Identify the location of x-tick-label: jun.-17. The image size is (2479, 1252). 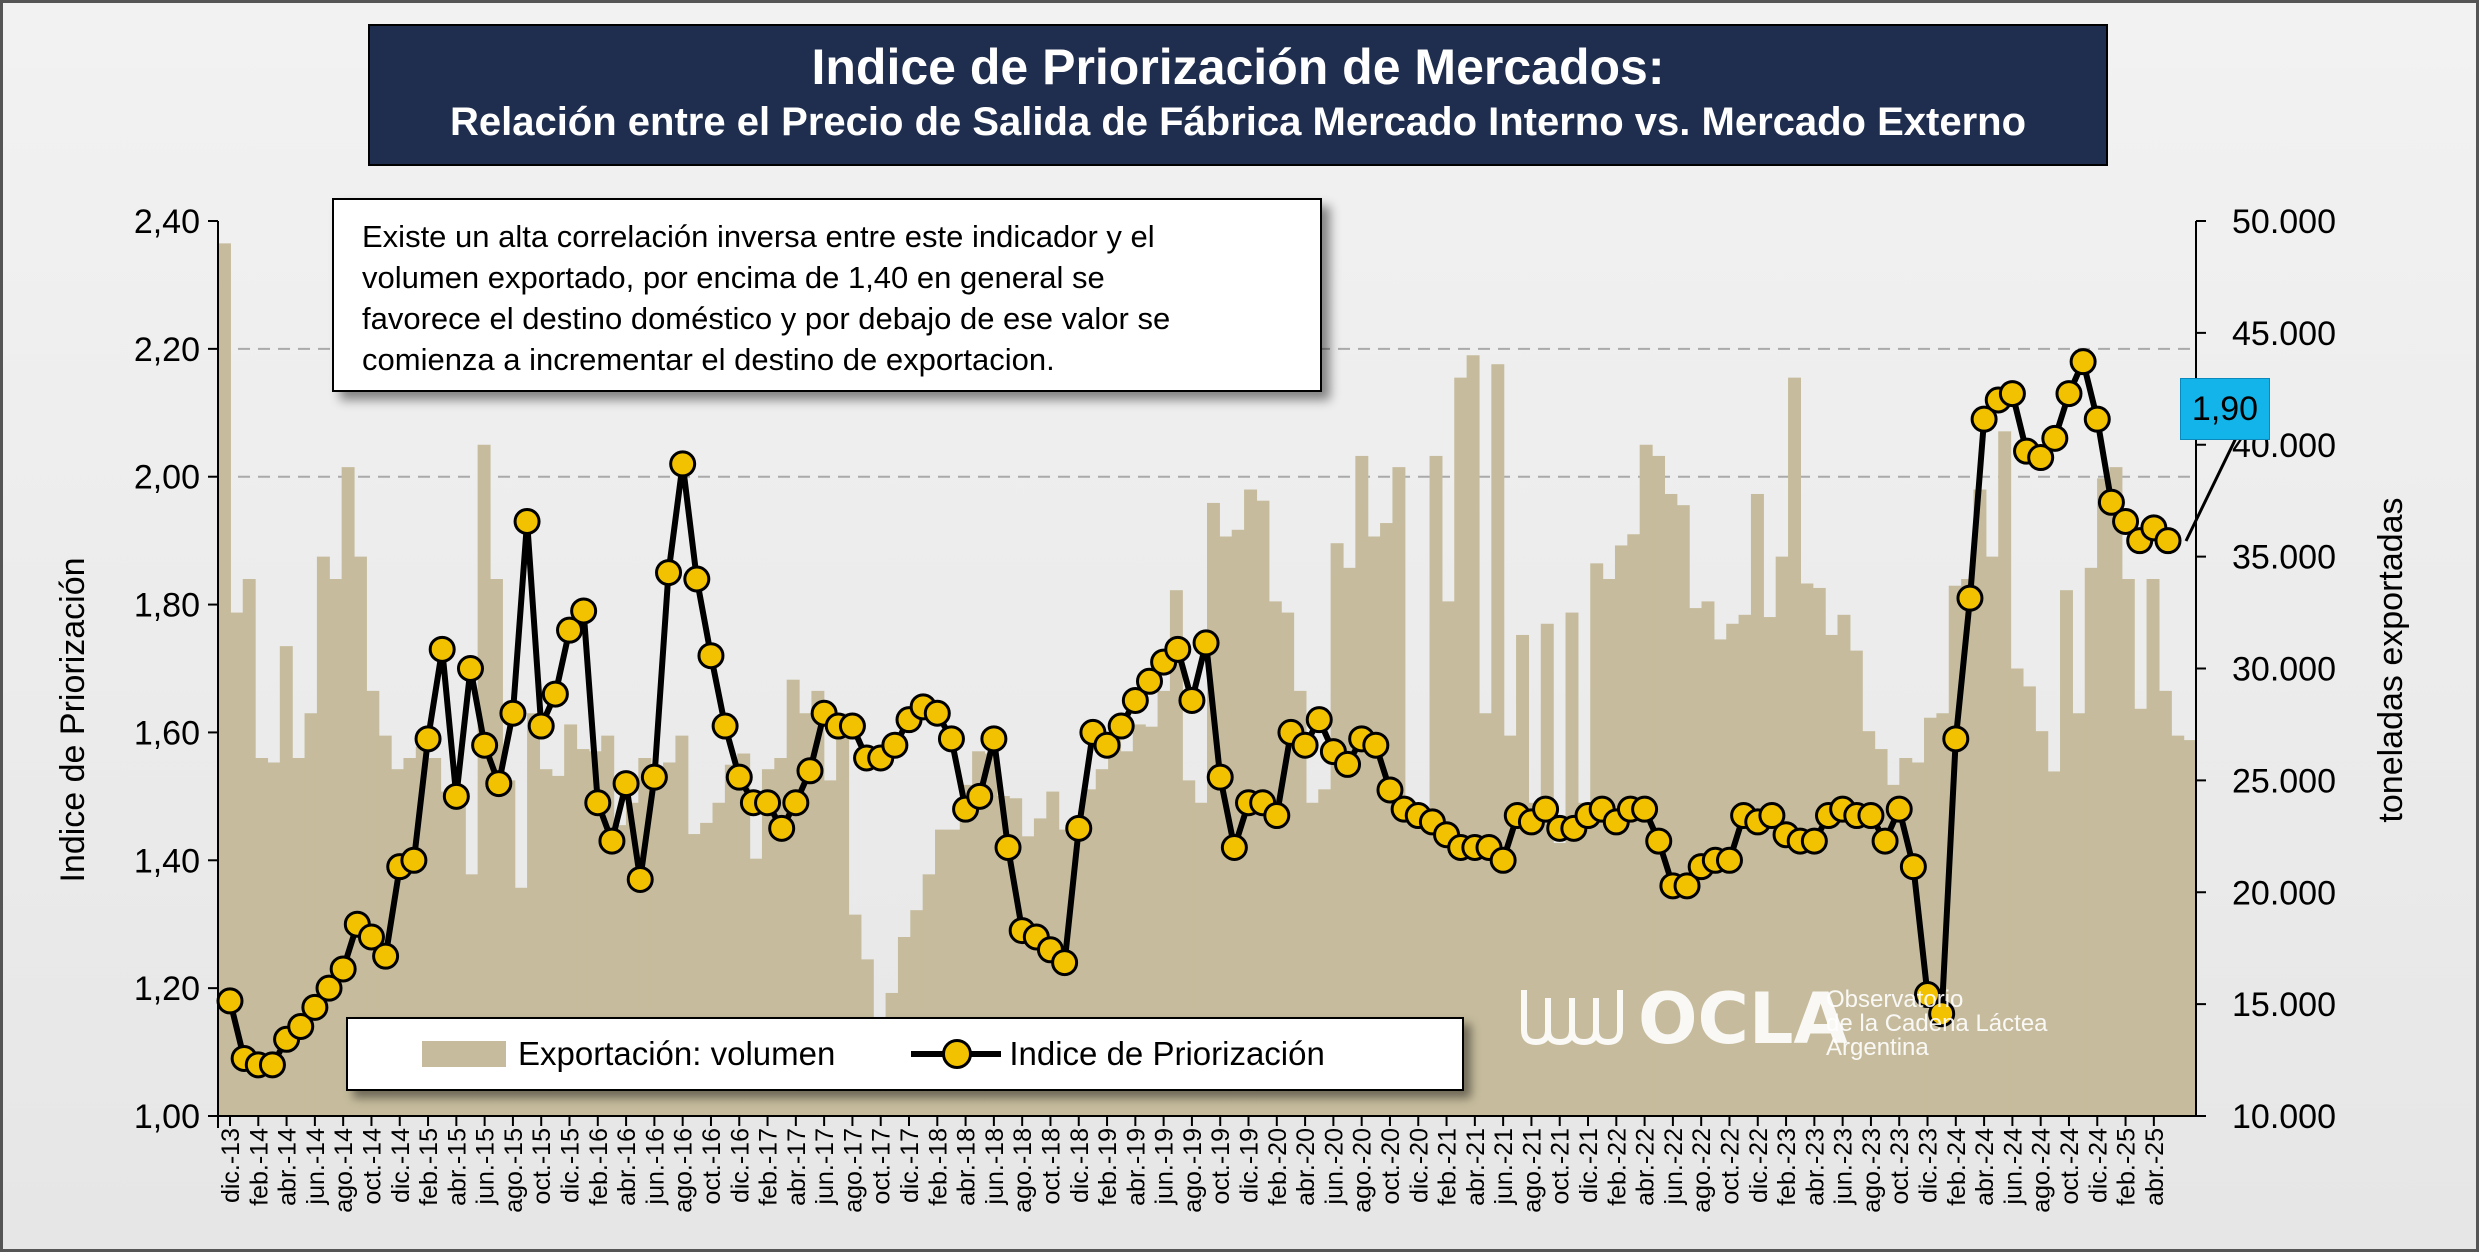
(825, 1166).